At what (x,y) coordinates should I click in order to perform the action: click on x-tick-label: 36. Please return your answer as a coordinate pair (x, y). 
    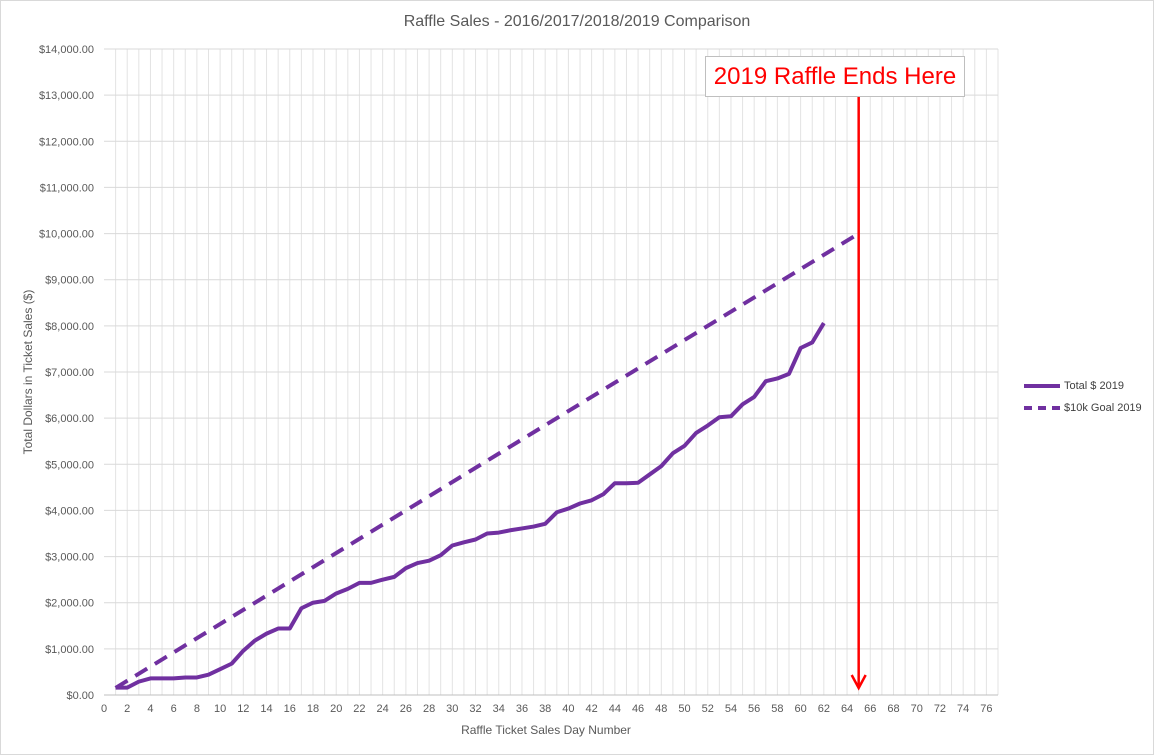
    Looking at the image, I should click on (522, 709).